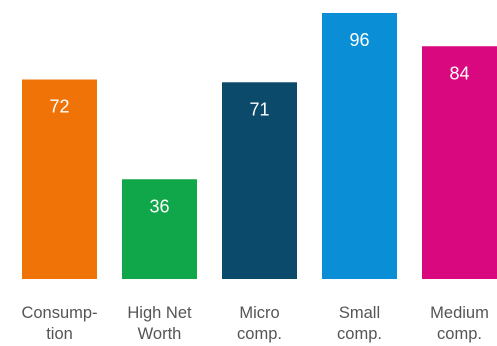 This screenshot has height=346, width=497. Describe the element at coordinates (359, 313) in the screenshot. I see `category-label-3-line-0: Small` at that location.